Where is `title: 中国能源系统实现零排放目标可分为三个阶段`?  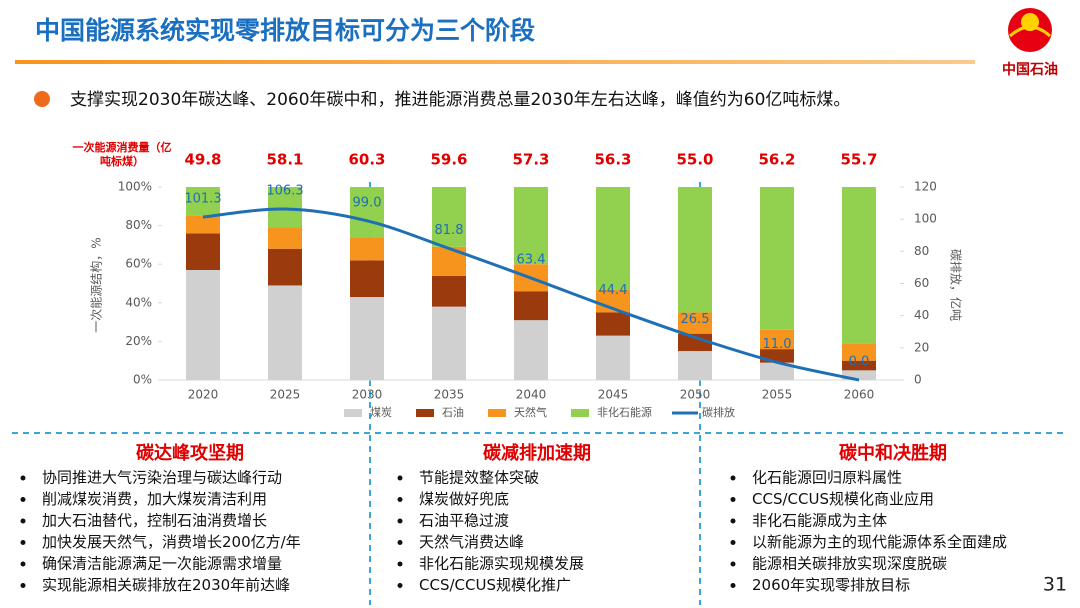 title: 中国能源系统实现零排放目标可分为三个阶段 is located at coordinates (285, 30).